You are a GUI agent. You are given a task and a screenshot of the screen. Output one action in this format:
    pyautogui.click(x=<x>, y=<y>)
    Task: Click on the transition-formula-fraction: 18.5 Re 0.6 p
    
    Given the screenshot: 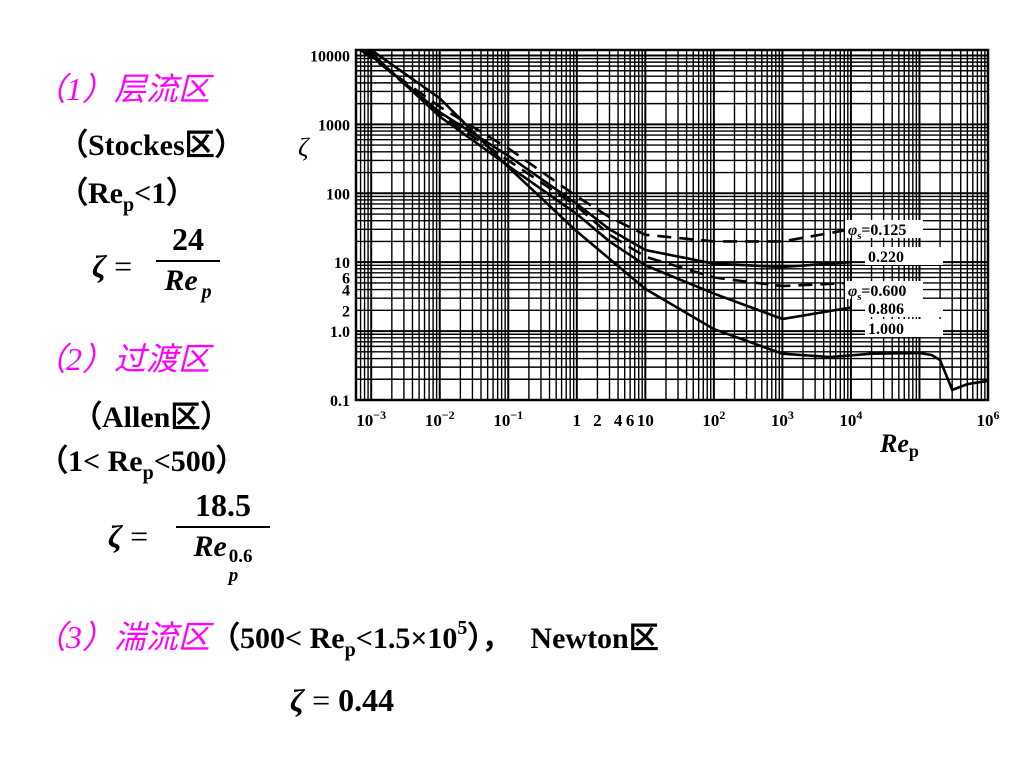 What is the action you would take?
    pyautogui.click(x=223, y=536)
    